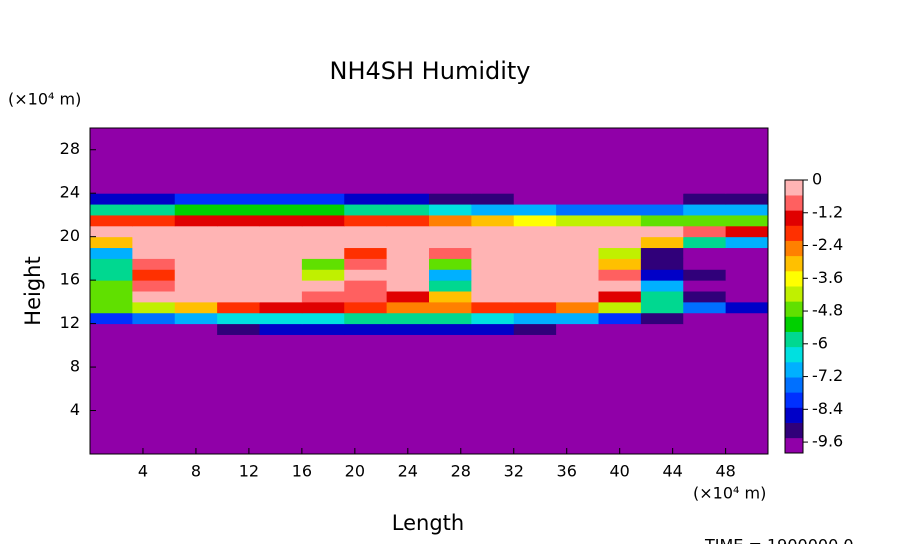  Describe the element at coordinates (827, 310) in the screenshot. I see `colorbar-tick-label: -4.8` at that location.